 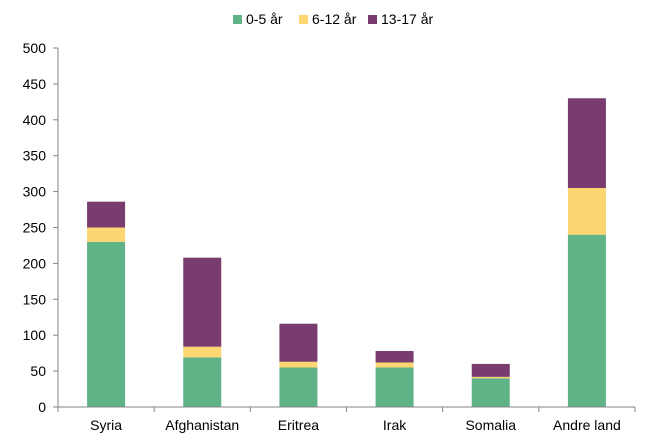 I want to click on y-tick-label: 300, so click(x=35, y=192).